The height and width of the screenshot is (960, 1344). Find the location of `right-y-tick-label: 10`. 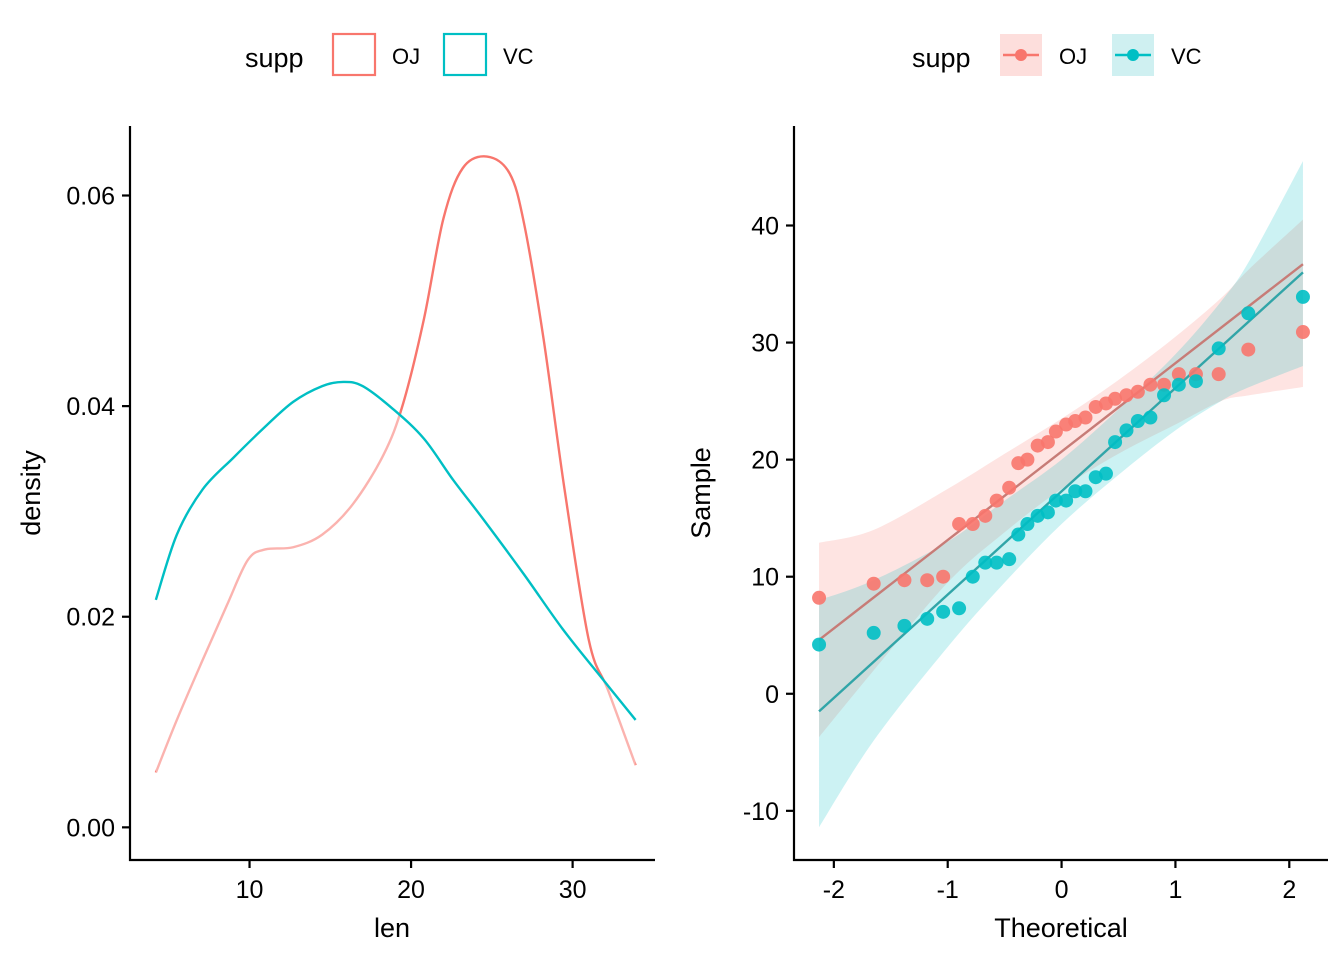

right-y-tick-label: 10 is located at coordinates (765, 578).